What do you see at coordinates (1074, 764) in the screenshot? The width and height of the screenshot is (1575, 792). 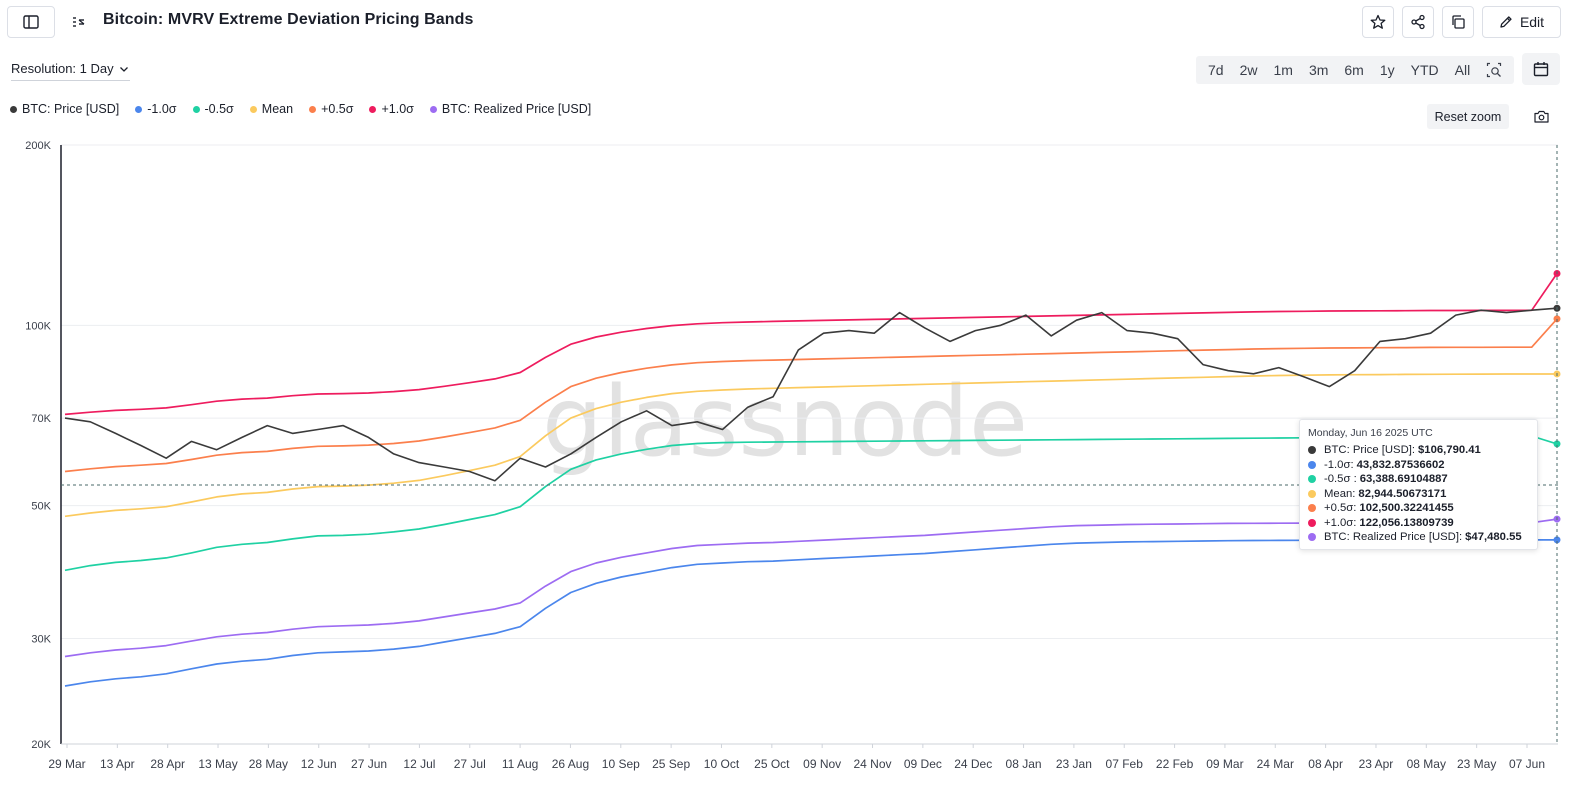 I see `x-tick-label: 23 Jan` at bounding box center [1074, 764].